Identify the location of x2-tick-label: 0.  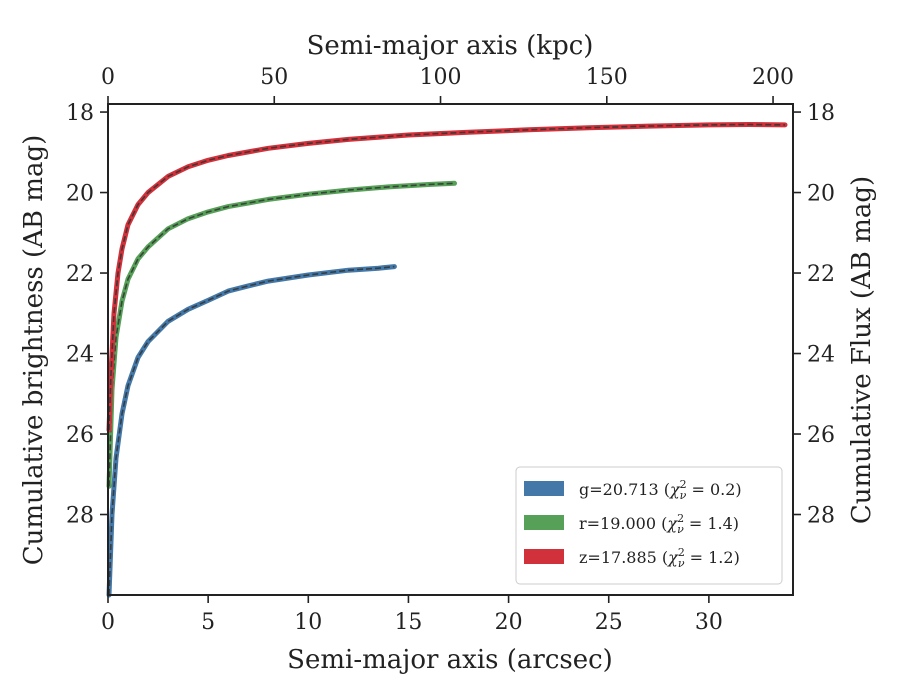
(108, 77).